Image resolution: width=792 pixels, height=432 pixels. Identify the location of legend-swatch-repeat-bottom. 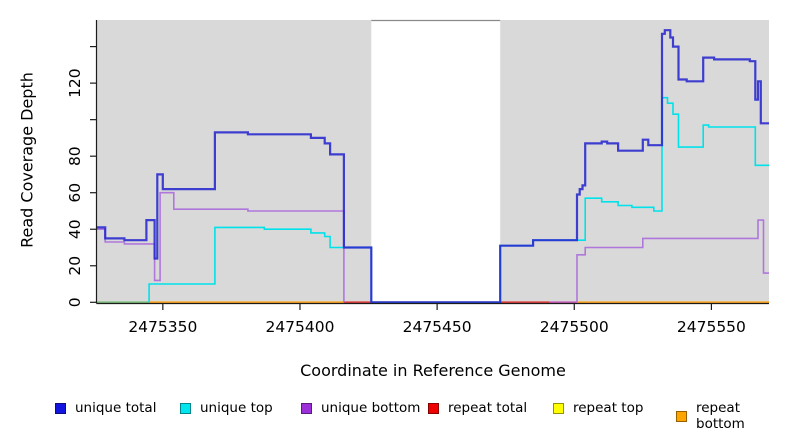
(681, 416).